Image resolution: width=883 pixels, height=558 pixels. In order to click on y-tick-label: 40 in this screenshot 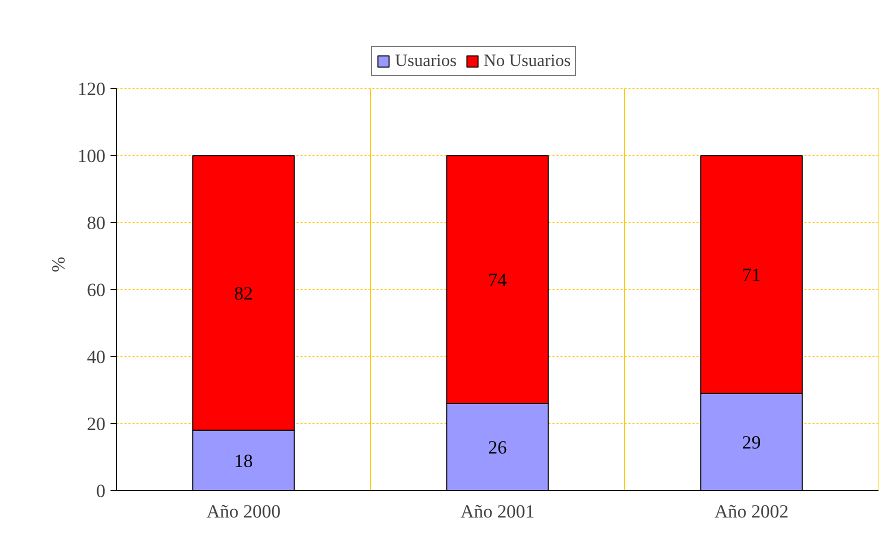, I will do `click(96, 357)`.